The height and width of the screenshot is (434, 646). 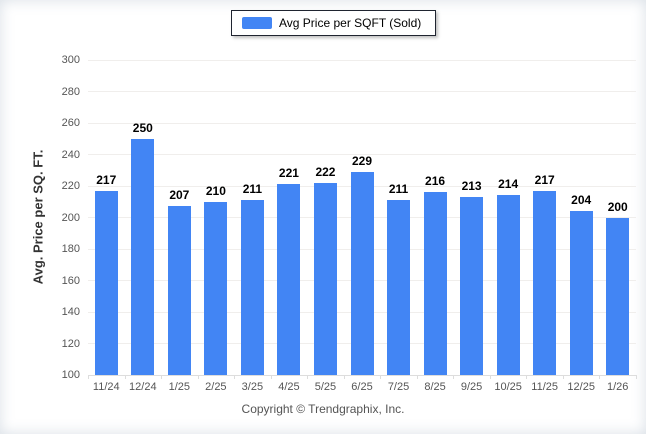 I want to click on x-category-label: 2/25, so click(x=216, y=387).